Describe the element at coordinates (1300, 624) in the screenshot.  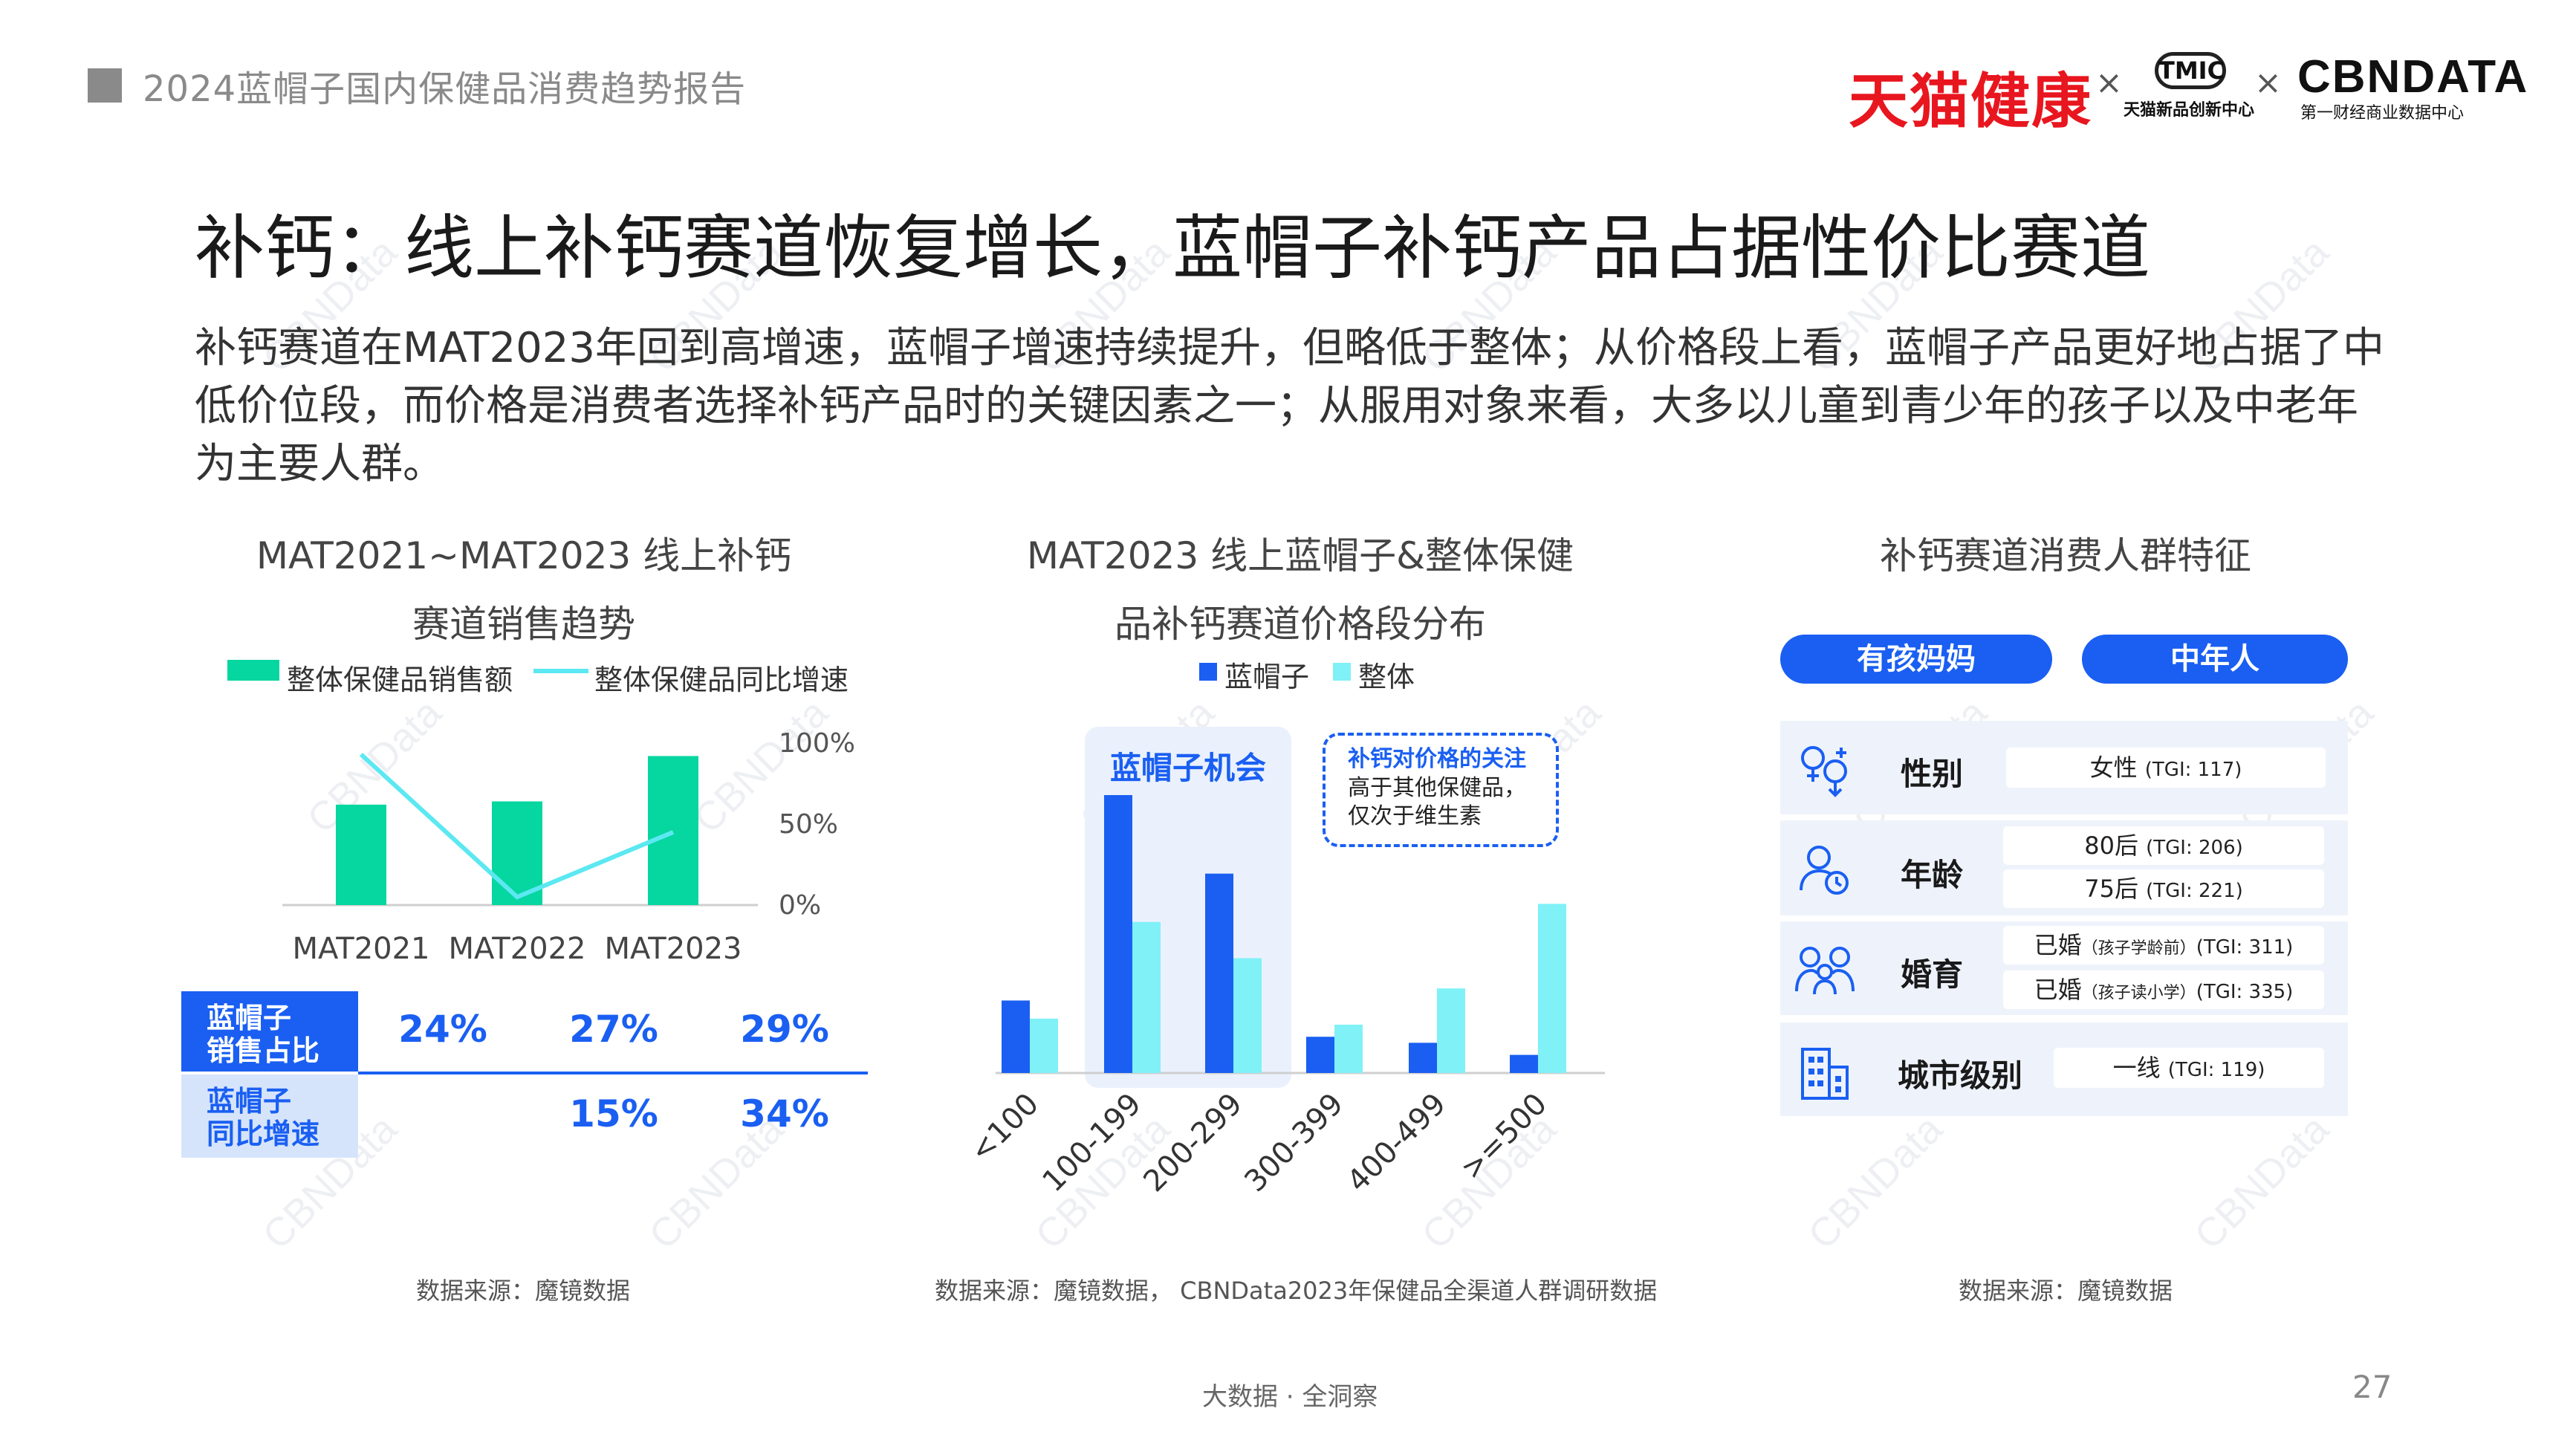
I see `chart2-title-line2: 品补钙赛道价格段分布` at that location.